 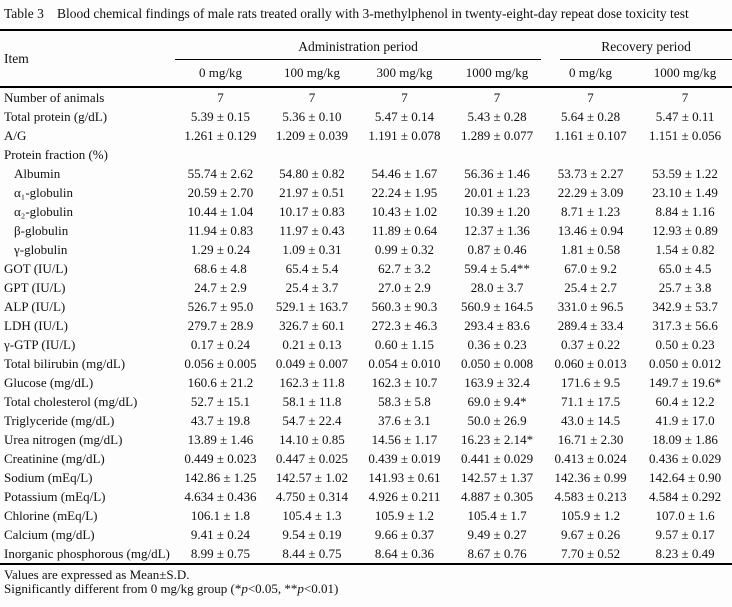 I want to click on row-label: Potassium (mEq/L), so click(x=55, y=496).